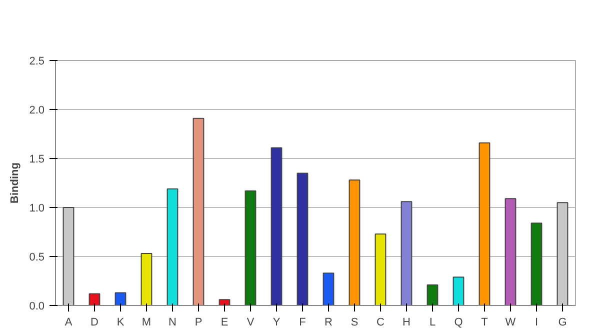 This screenshot has width=600, height=331. I want to click on y-tick-label: 0.5, so click(37, 258).